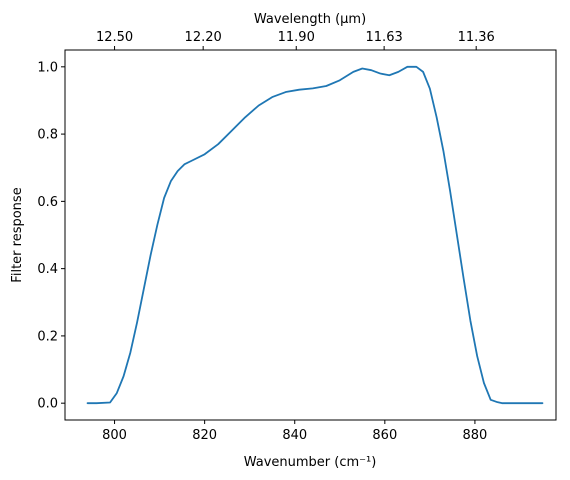  I want to click on top-tick-label: 11.63, so click(384, 37).